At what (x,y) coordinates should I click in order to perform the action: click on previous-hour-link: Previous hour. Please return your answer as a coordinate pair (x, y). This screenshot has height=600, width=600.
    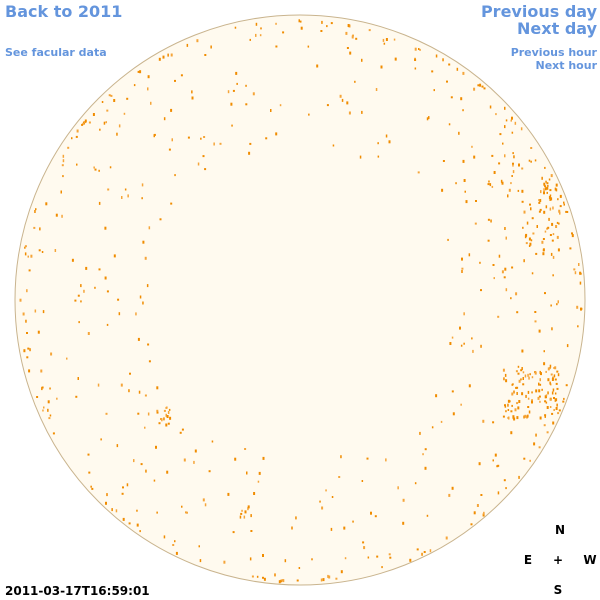
    Looking at the image, I should click on (554, 52).